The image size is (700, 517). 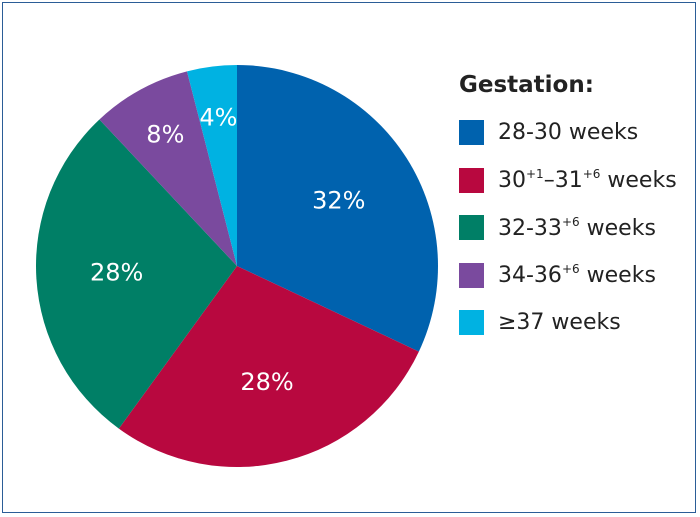 What do you see at coordinates (116, 273) in the screenshot?
I see `slice-value-label-3: 28%` at bounding box center [116, 273].